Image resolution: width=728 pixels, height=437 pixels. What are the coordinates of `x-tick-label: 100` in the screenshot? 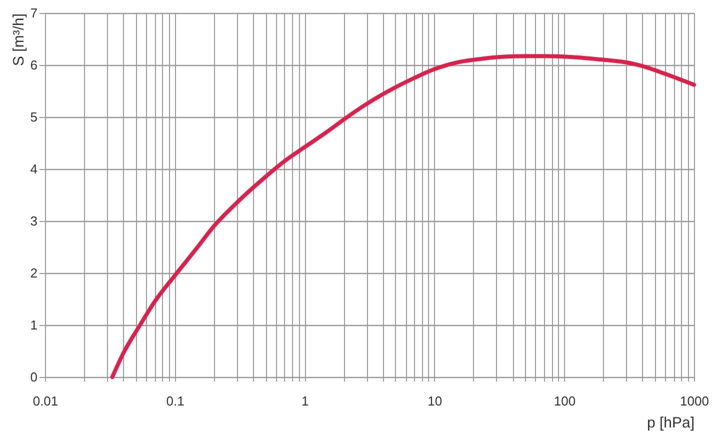 It's located at (565, 401).